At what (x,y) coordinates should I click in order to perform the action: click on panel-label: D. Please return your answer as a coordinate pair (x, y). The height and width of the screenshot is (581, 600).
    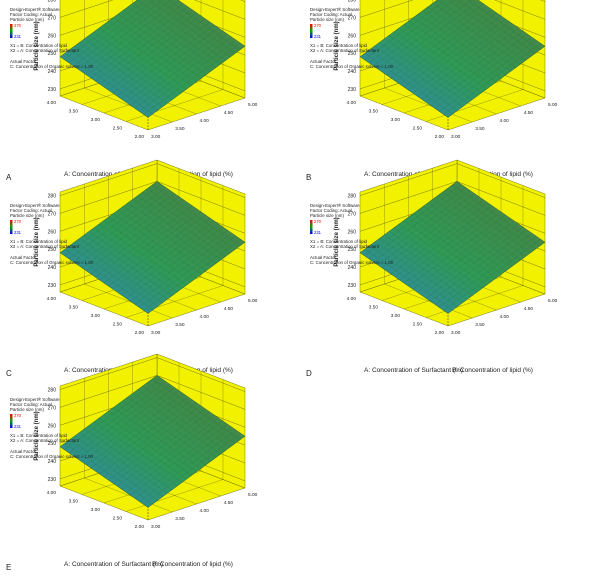
    Looking at the image, I should click on (309, 373).